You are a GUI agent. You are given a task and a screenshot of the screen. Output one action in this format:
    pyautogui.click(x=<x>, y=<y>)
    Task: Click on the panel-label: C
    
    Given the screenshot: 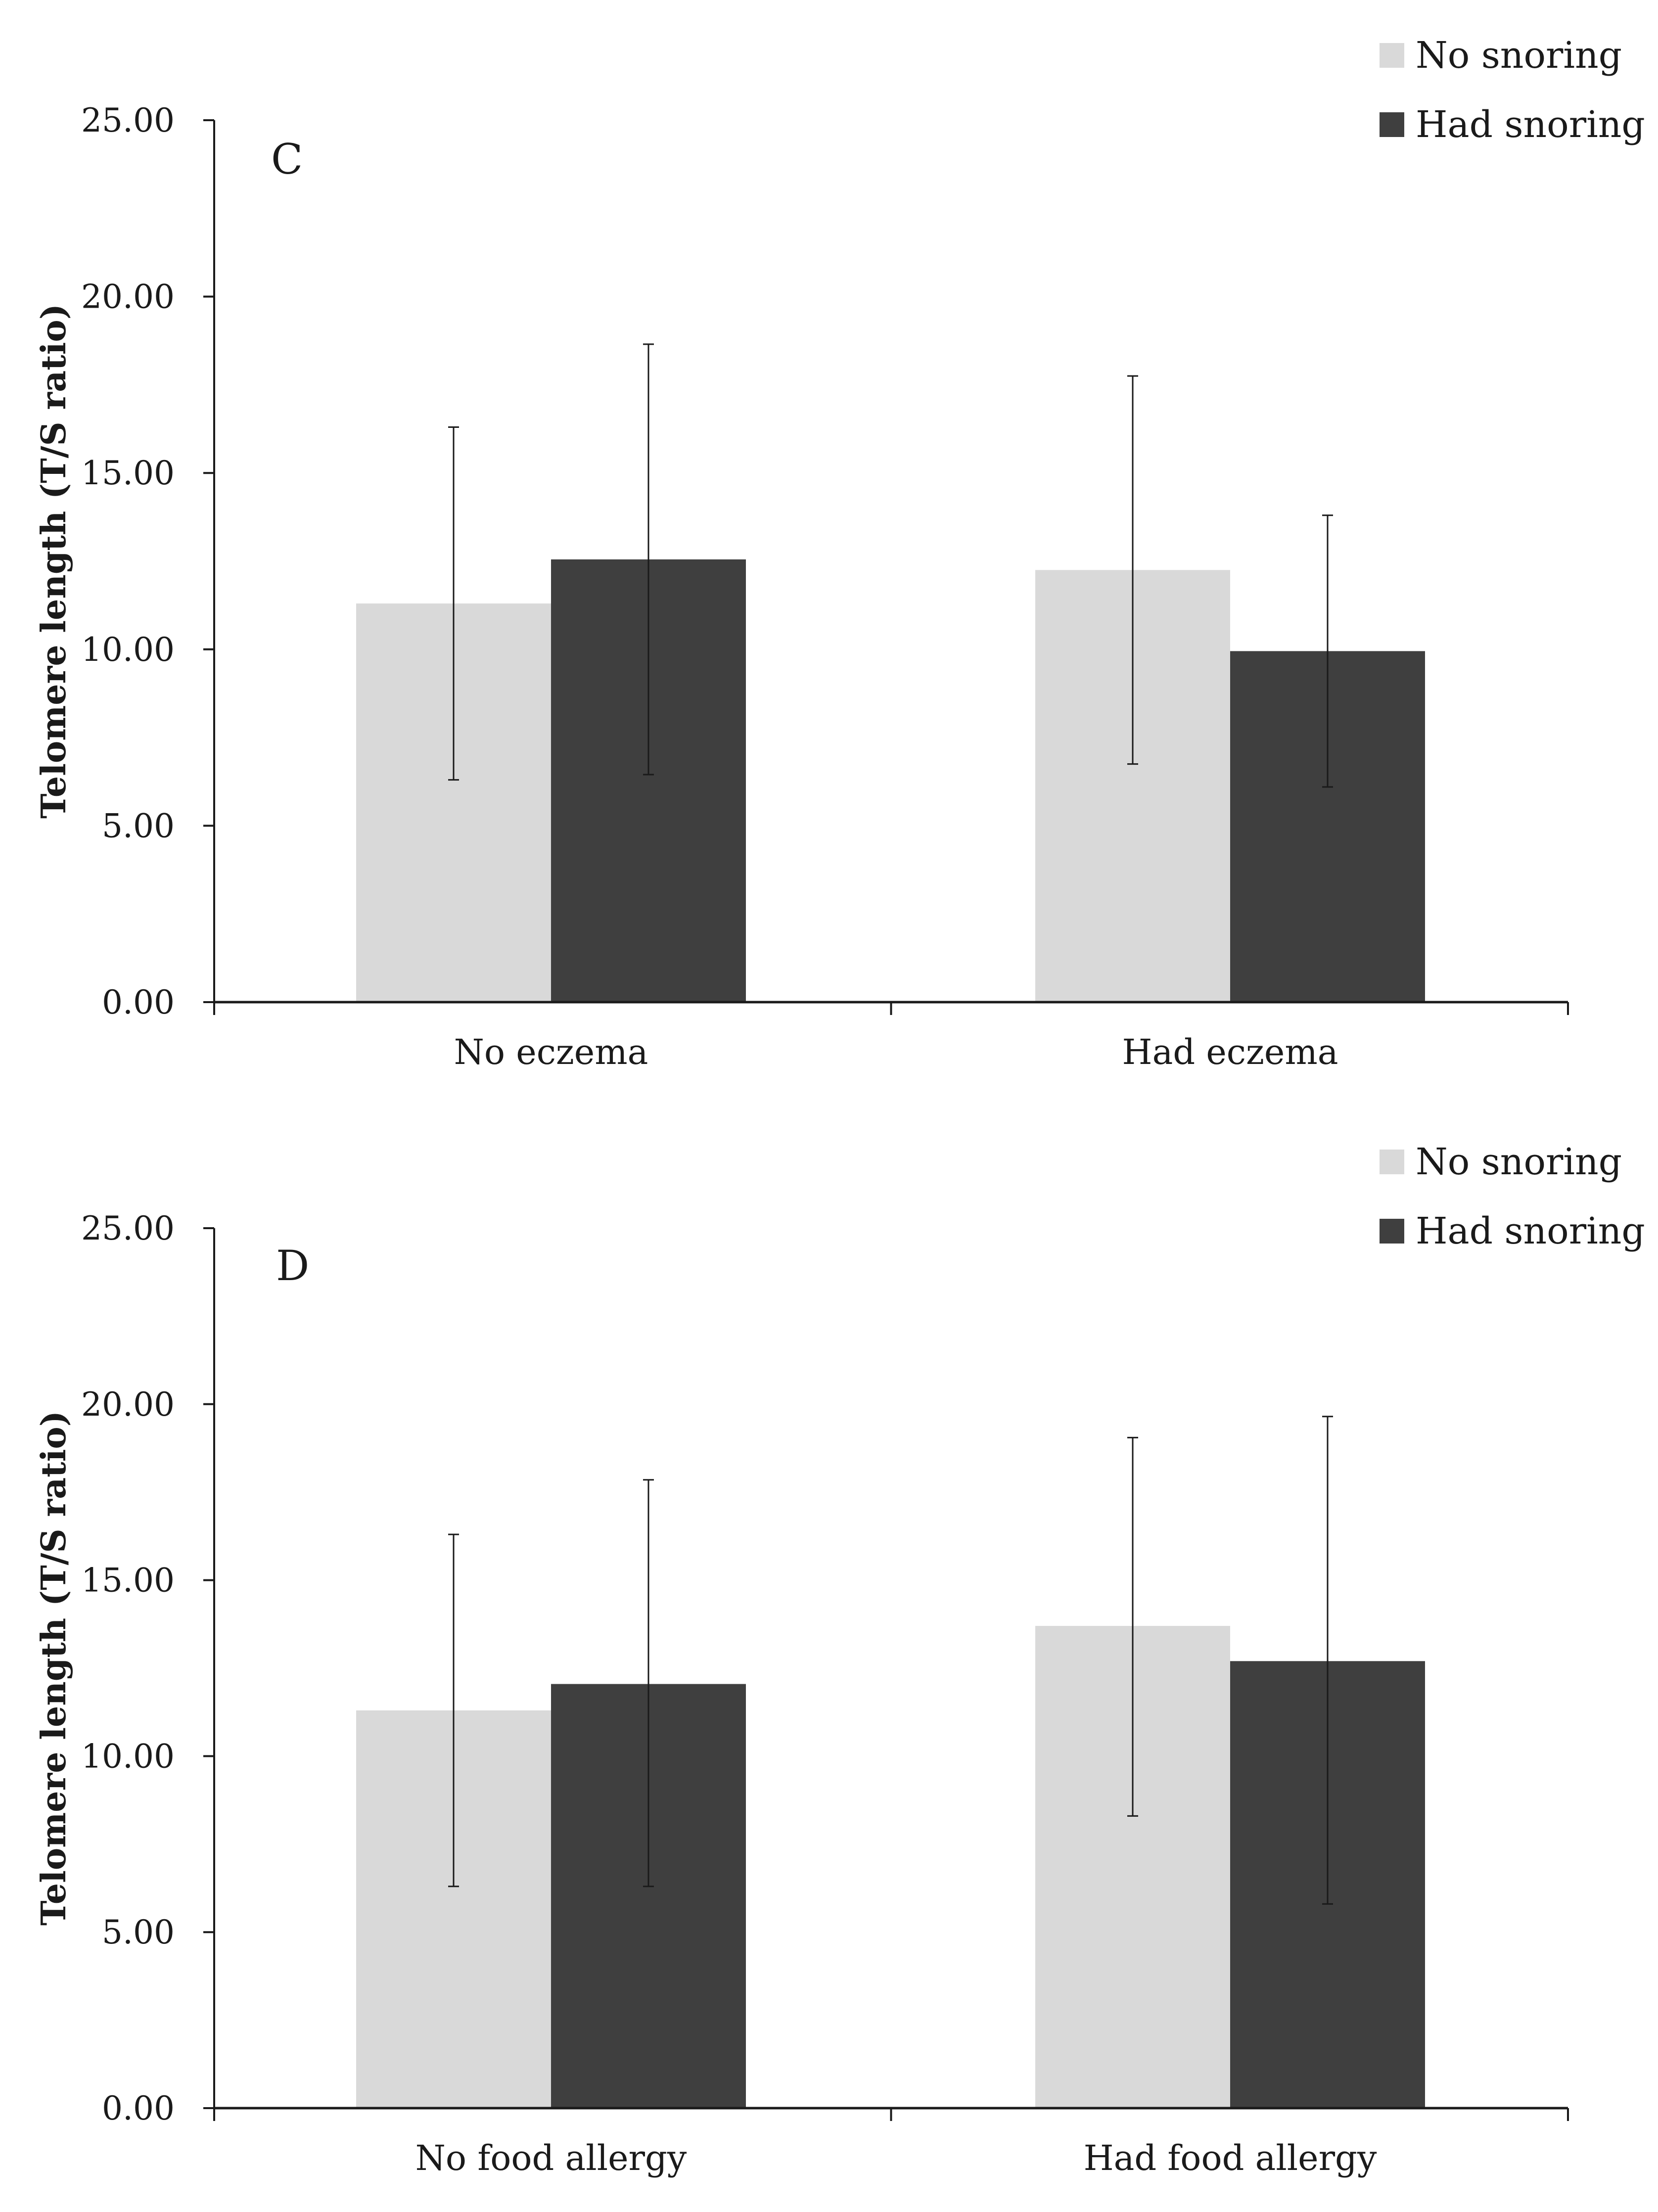 What is the action you would take?
    pyautogui.click(x=287, y=159)
    